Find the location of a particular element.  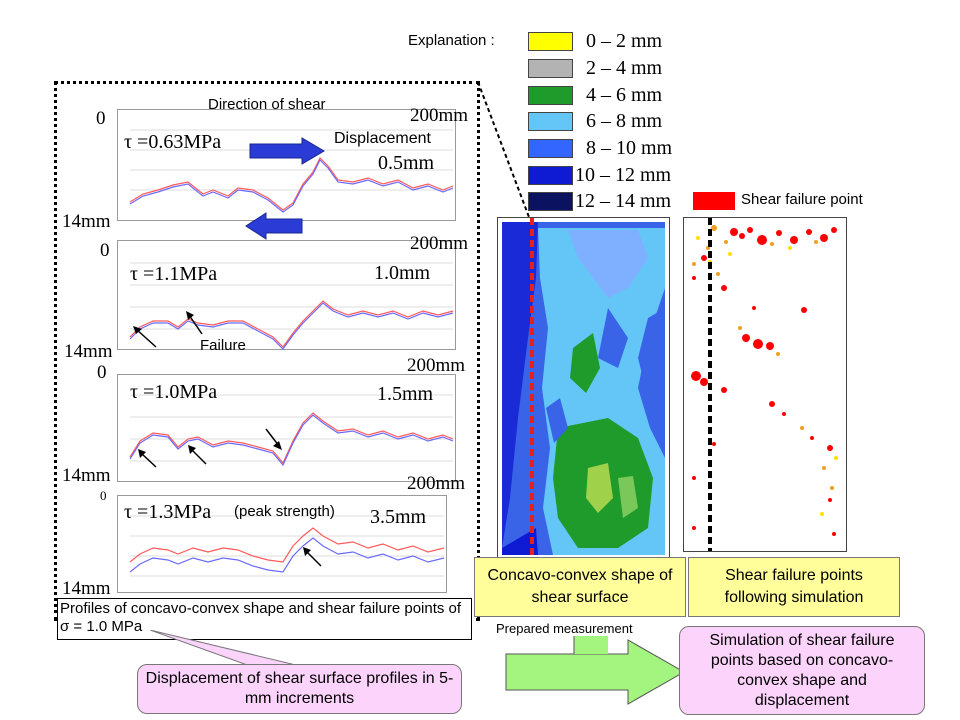

panel-2-displacement: 1.0mm is located at coordinates (402, 273).